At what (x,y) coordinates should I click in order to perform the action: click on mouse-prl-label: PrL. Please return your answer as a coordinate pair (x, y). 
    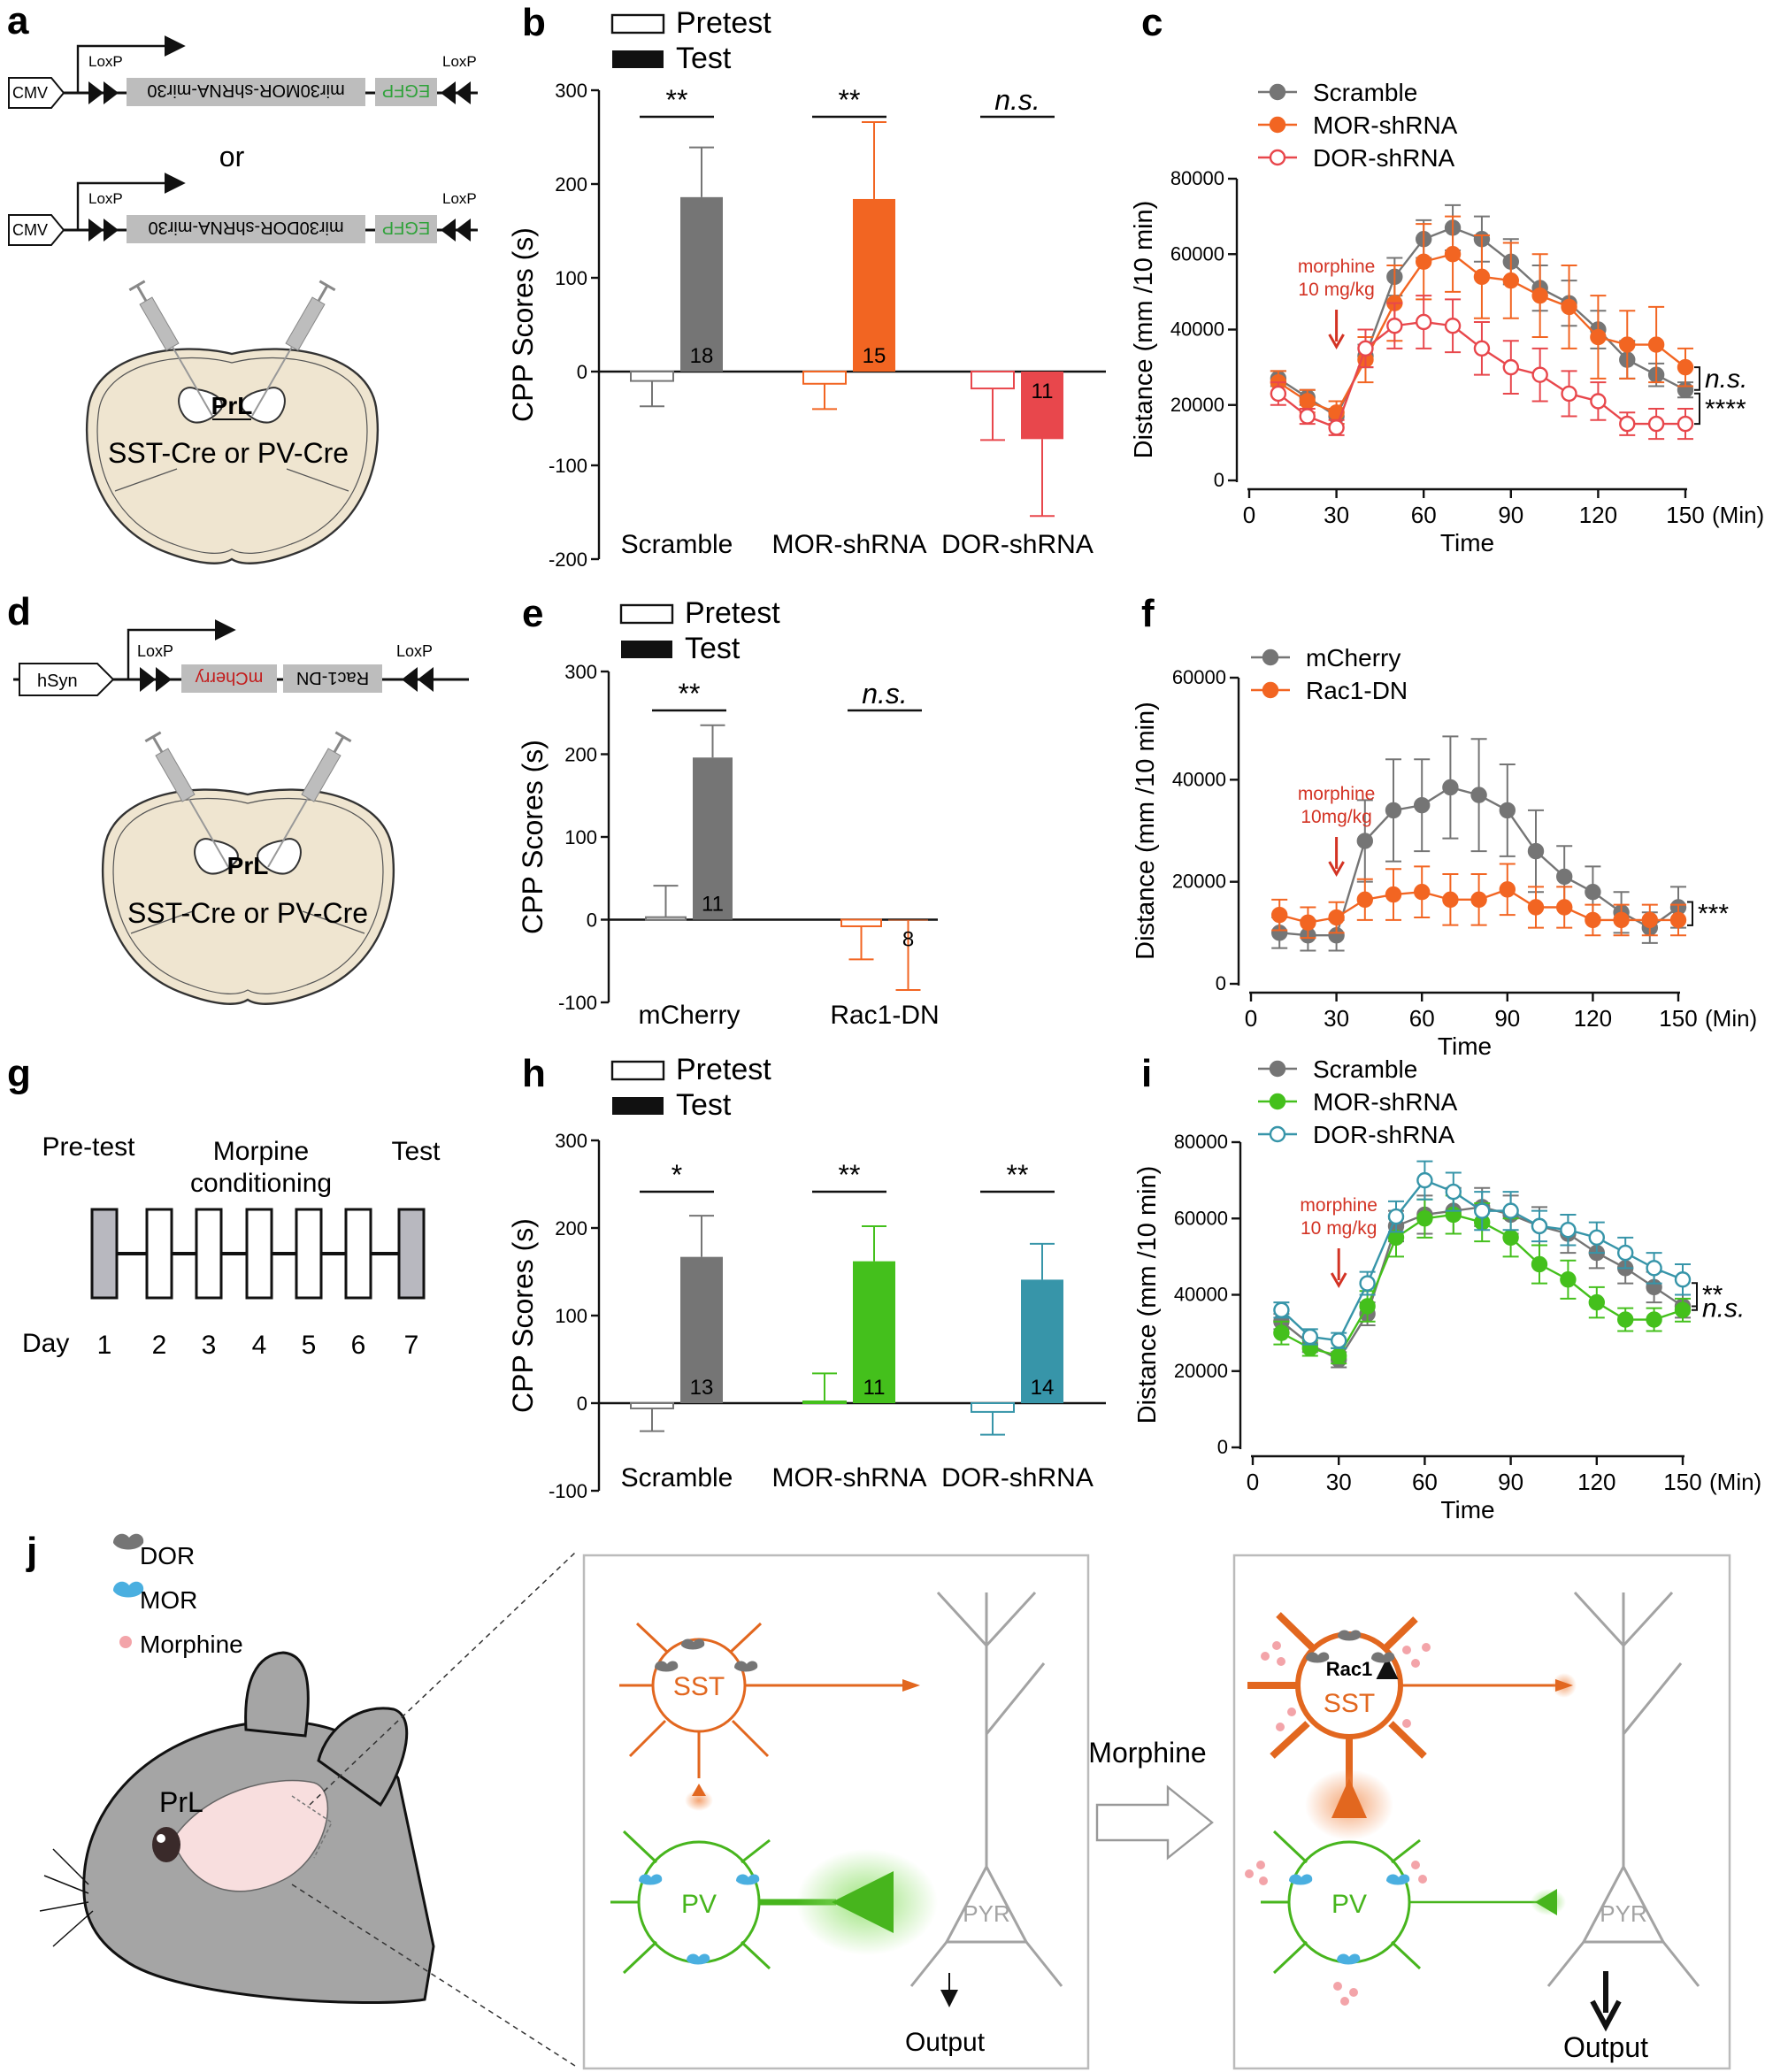
    Looking at the image, I should click on (181, 1802).